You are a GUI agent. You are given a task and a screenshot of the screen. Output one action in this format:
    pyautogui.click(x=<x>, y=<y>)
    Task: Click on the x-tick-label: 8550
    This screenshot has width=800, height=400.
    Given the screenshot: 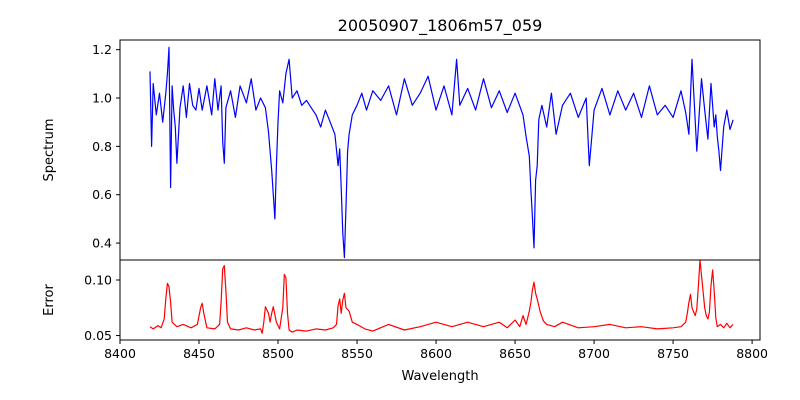 What is the action you would take?
    pyautogui.click(x=357, y=353)
    